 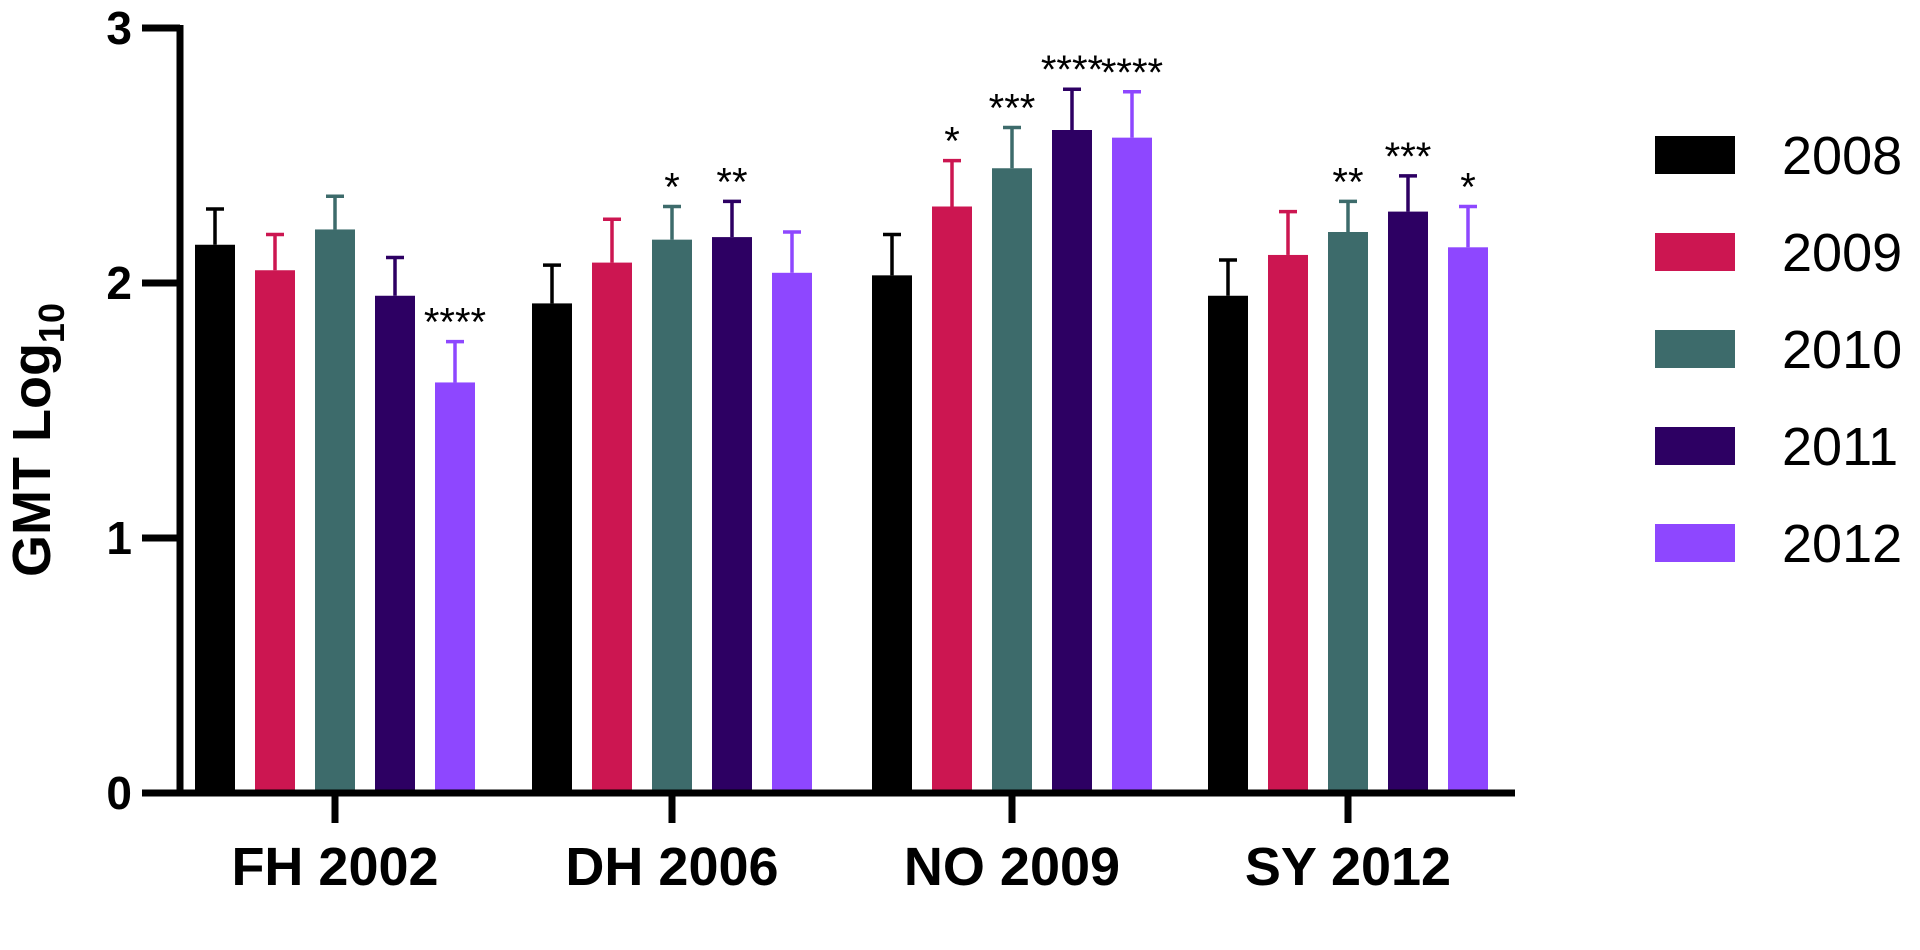 I want to click on bar-2009-sy-2012, so click(x=1288, y=523).